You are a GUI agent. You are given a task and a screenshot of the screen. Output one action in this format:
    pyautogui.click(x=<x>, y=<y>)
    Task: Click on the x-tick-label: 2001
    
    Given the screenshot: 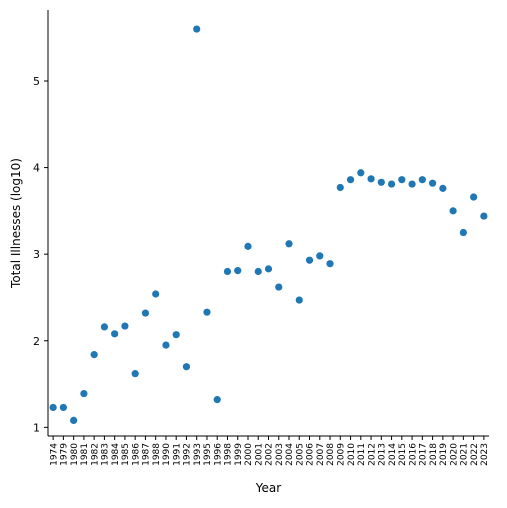 What is the action you would take?
    pyautogui.click(x=259, y=454)
    